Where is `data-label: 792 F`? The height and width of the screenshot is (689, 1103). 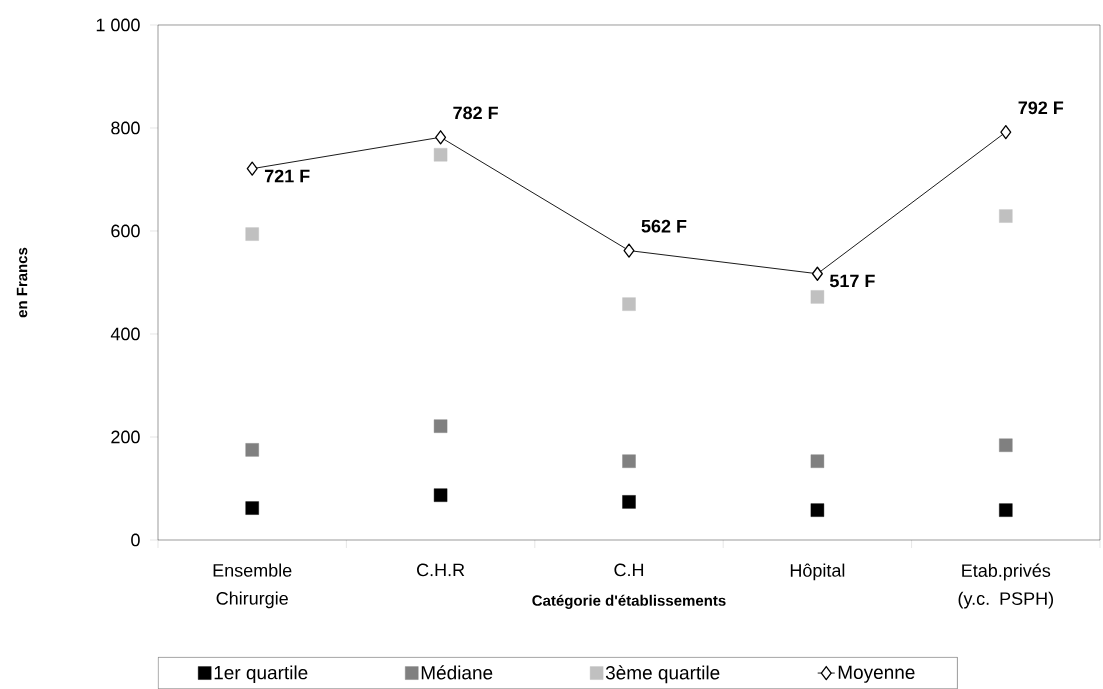 data-label: 792 F is located at coordinates (1041, 108).